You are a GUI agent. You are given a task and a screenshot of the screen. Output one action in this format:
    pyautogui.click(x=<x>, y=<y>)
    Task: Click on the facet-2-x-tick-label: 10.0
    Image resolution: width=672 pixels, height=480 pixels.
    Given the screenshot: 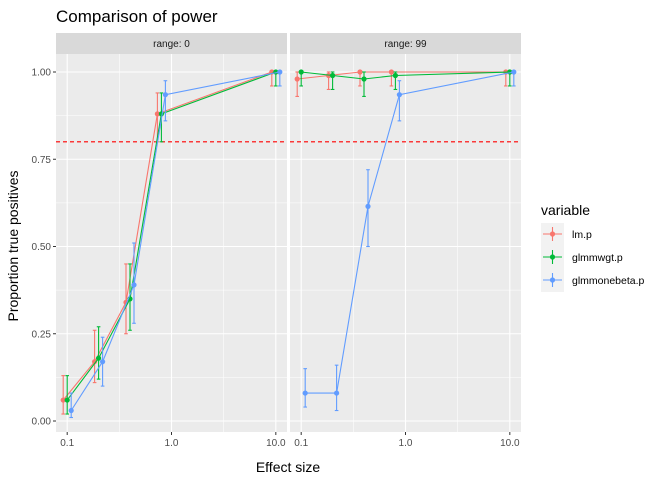 What is the action you would take?
    pyautogui.click(x=510, y=443)
    